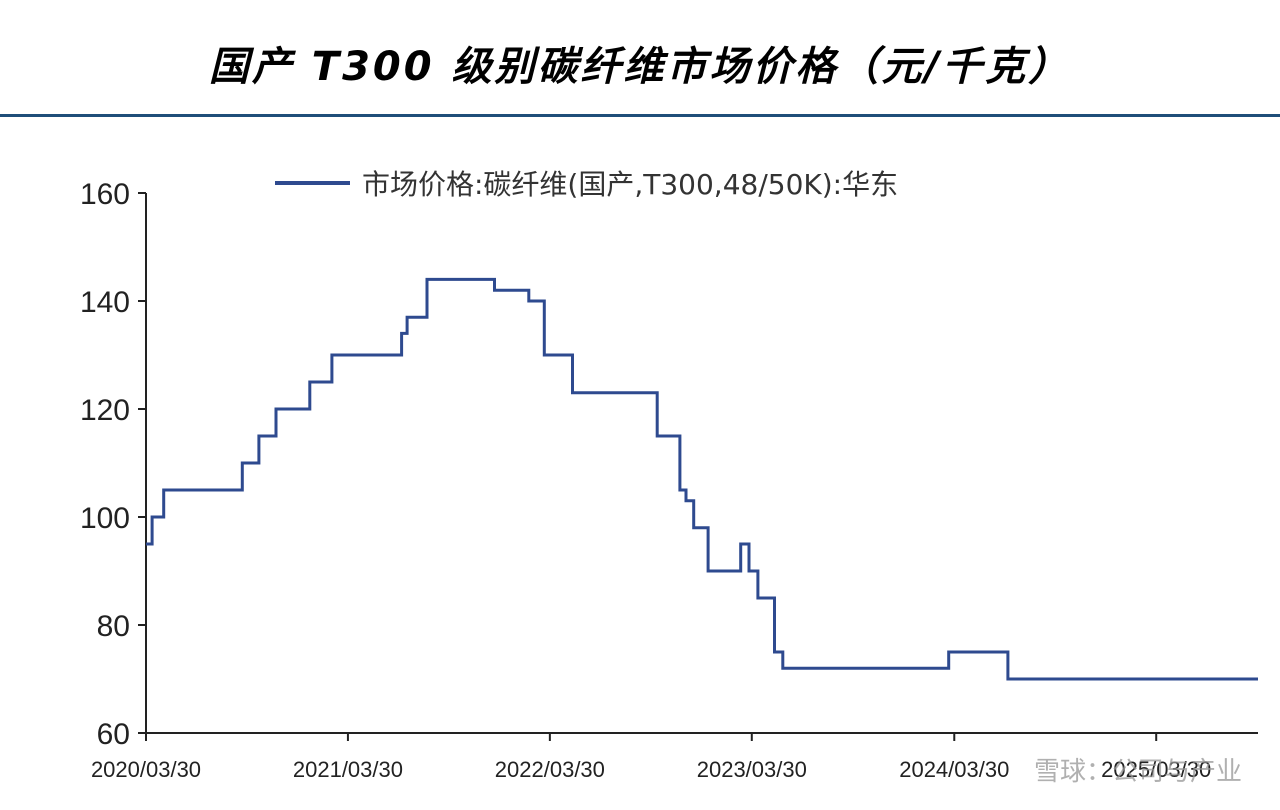  I want to click on x-tick-label: 2023/03/30, so click(752, 769).